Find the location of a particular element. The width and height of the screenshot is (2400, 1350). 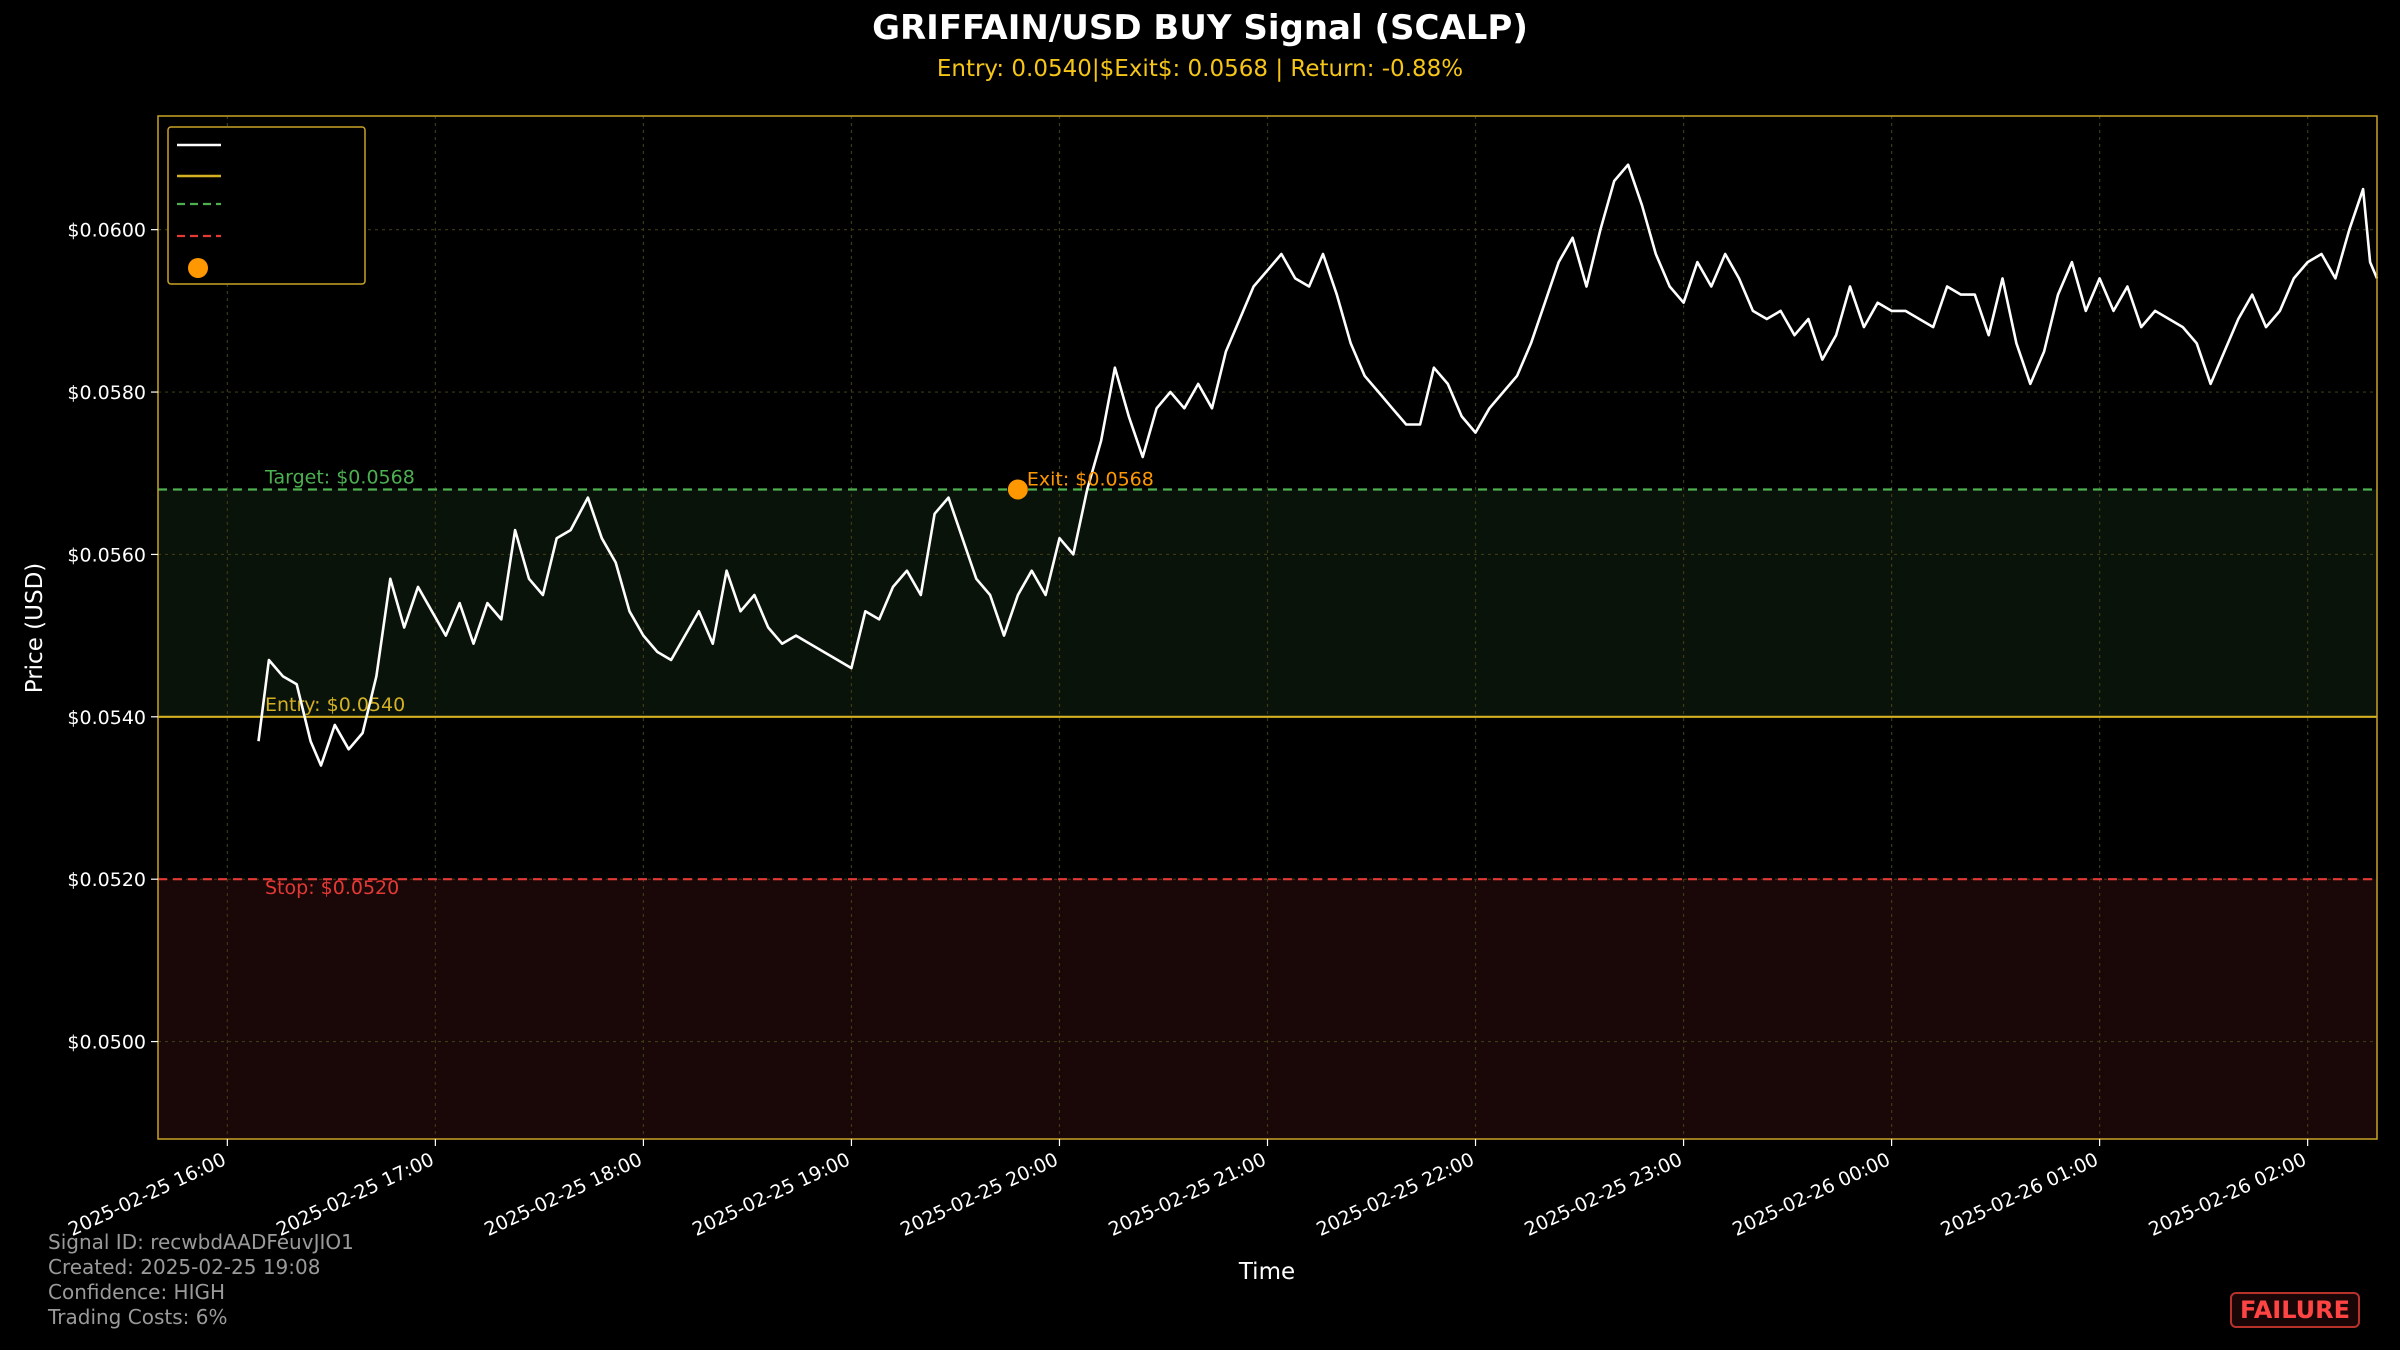

chart-title: GRIFFAIN/USD BUY Signal (SCALP) is located at coordinates (1200, 28).